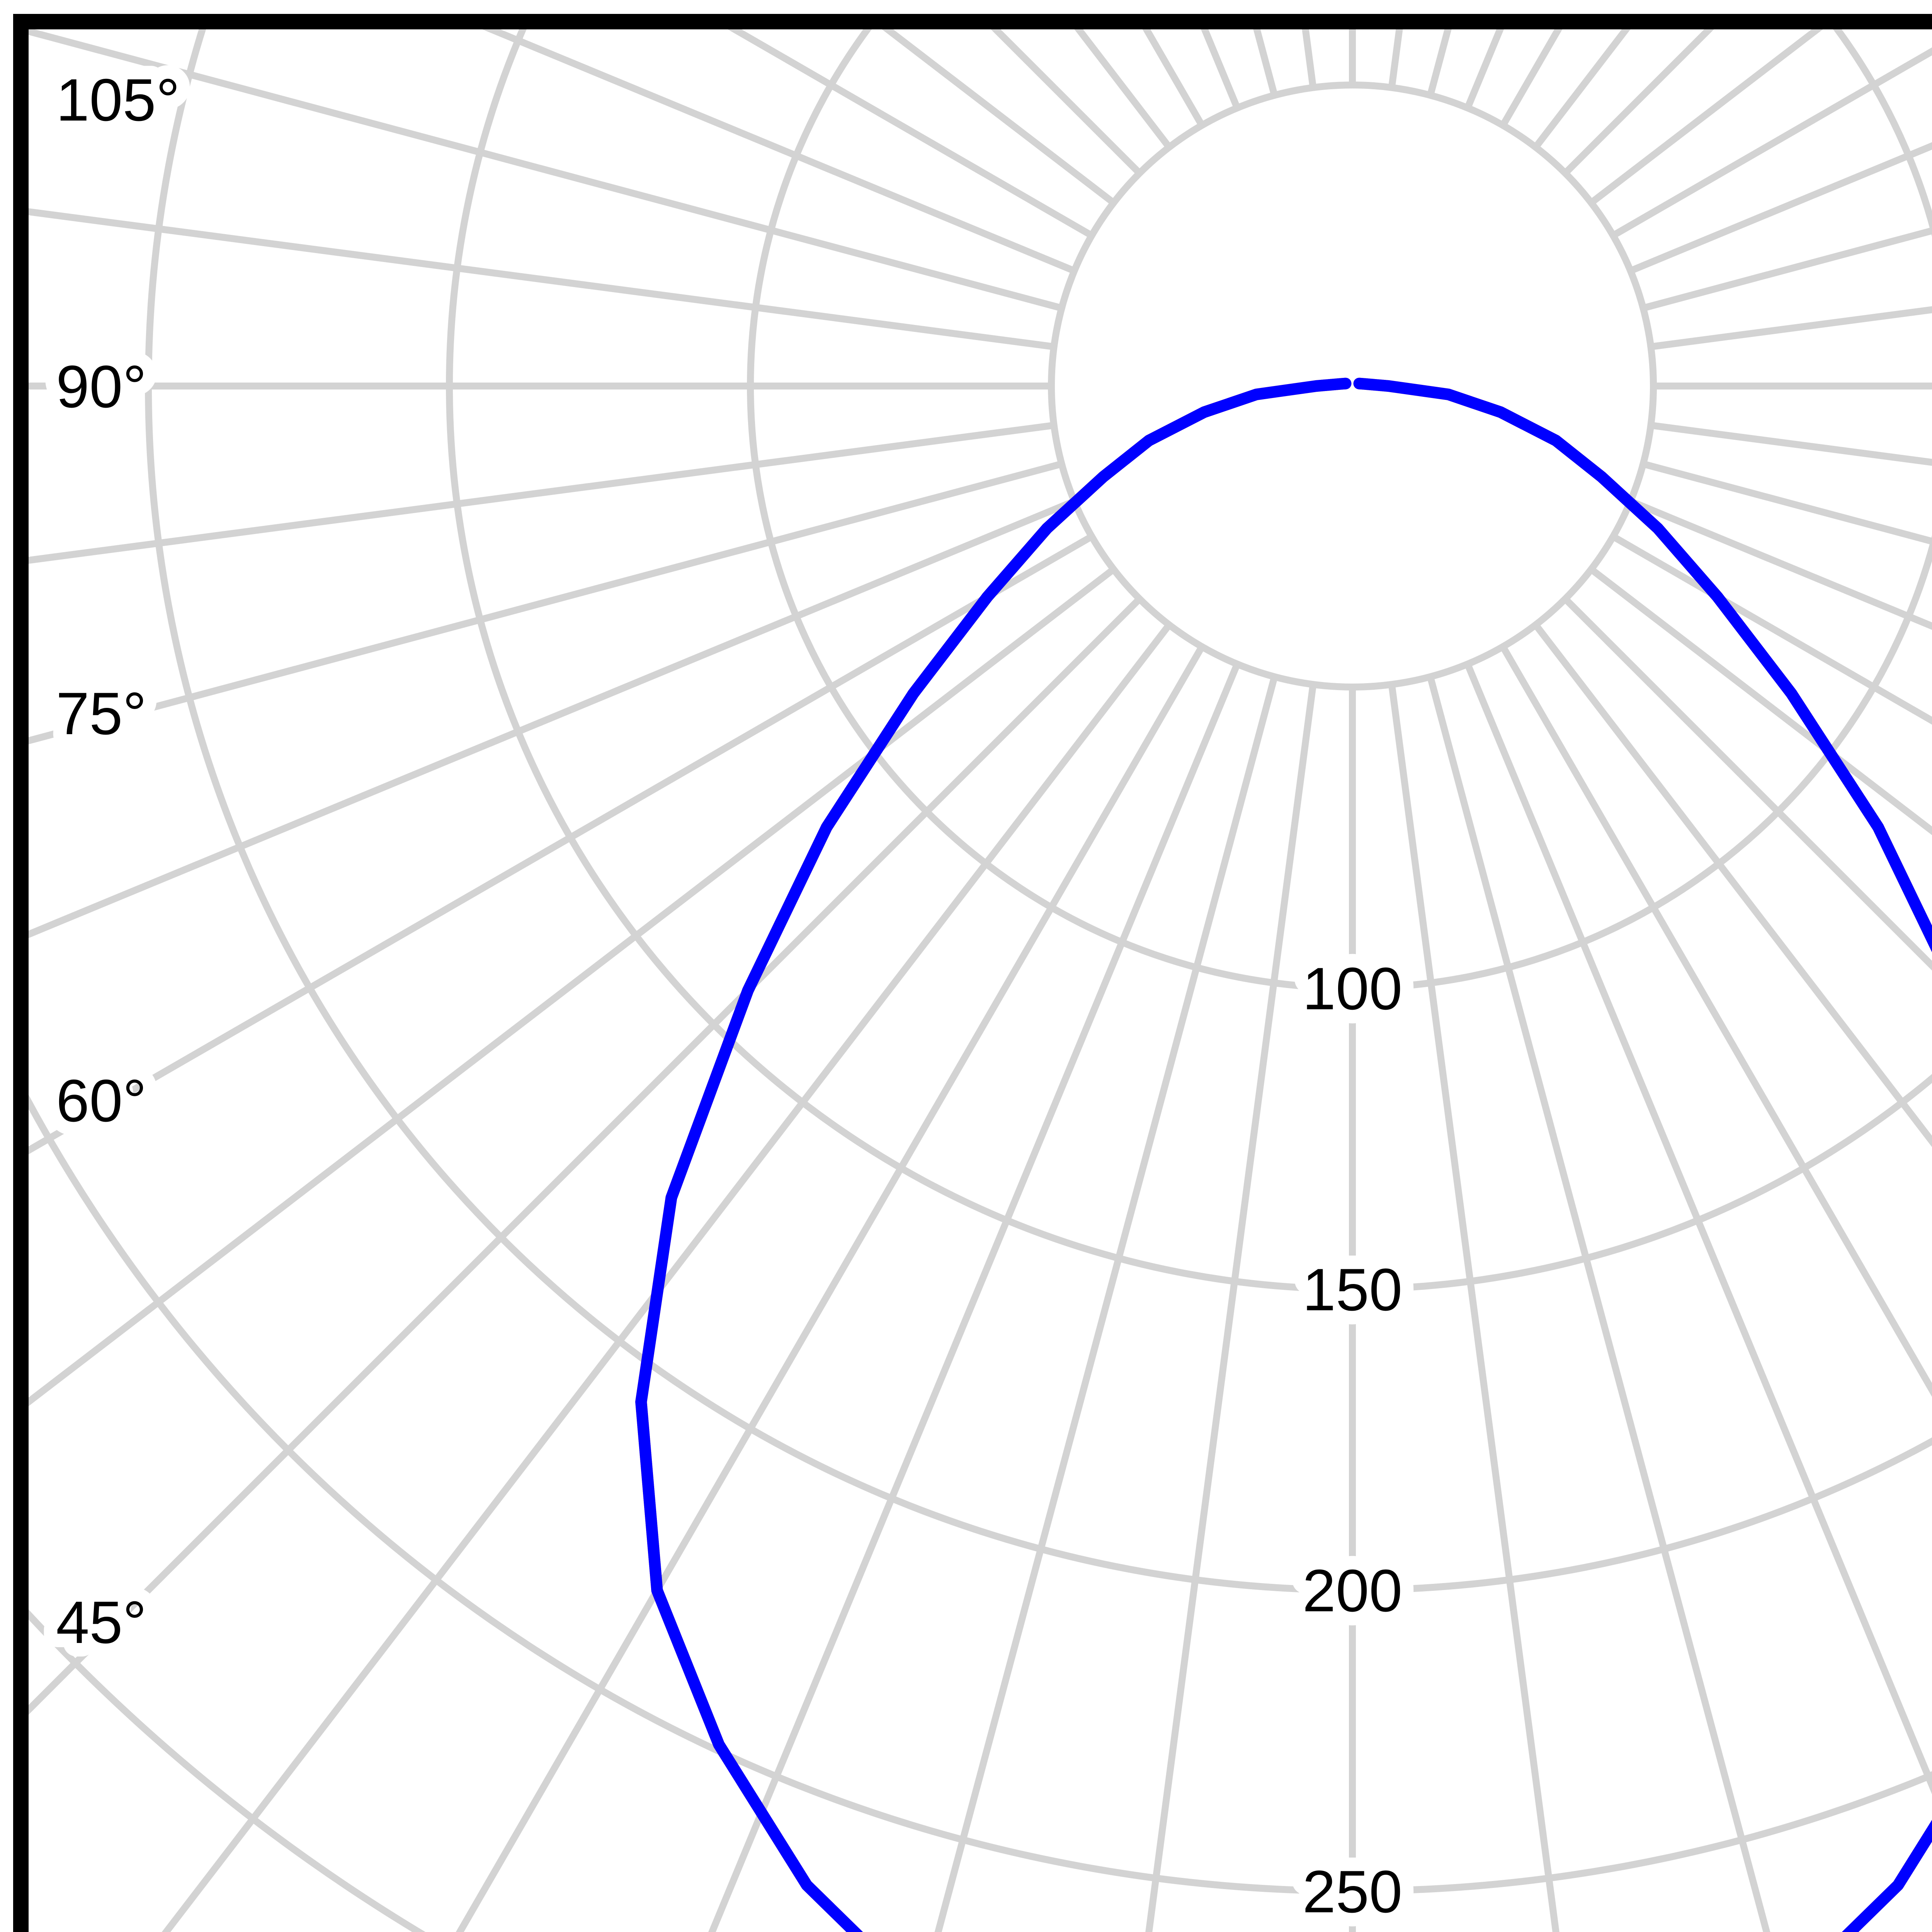 Image resolution: width=1932 pixels, height=1932 pixels. I want to click on angle-label-left-90: 90°, so click(101, 387).